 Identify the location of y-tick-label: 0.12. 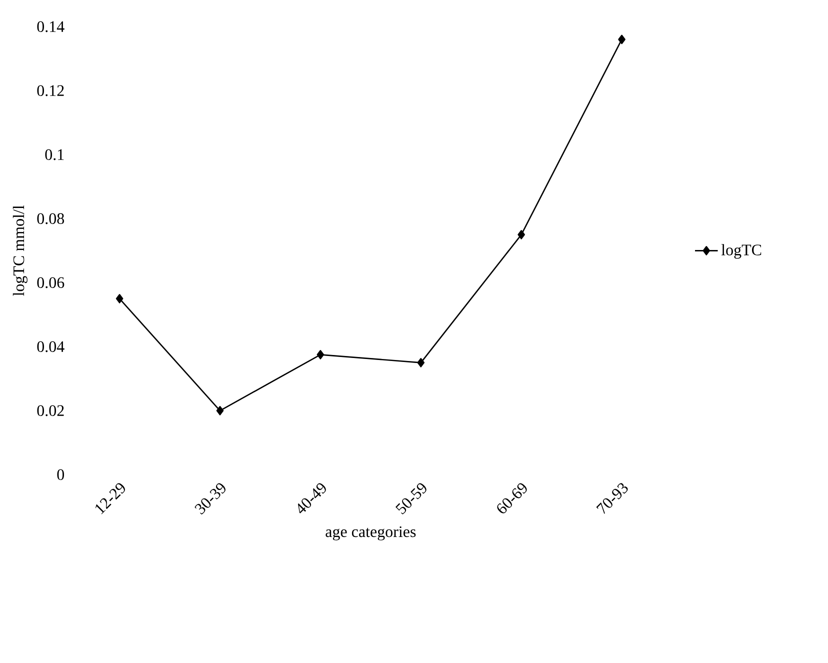
(50, 90).